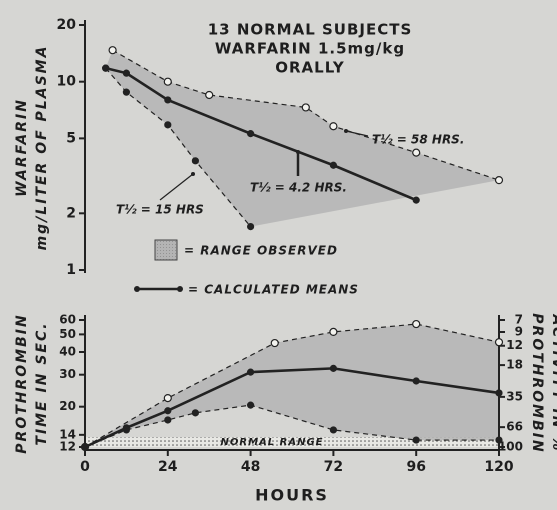  I want to click on y-tick-label: 60, so click(67, 320).